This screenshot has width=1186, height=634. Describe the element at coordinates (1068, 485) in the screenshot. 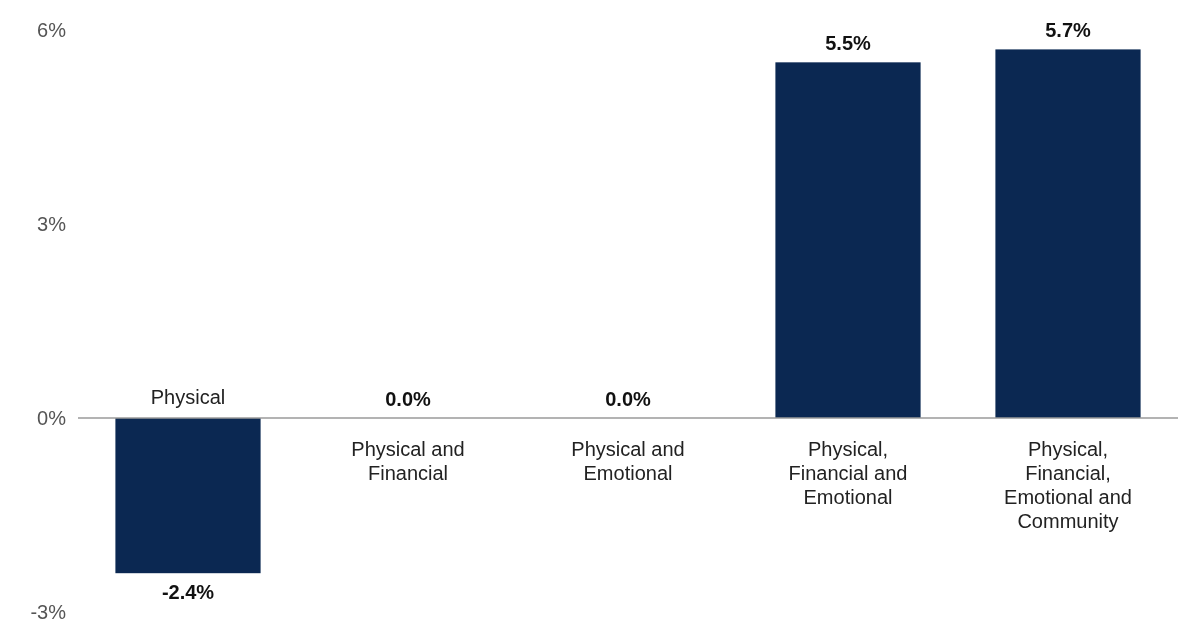

I see `x-tick-label: Physical, Financial, Emotional and Community` at that location.